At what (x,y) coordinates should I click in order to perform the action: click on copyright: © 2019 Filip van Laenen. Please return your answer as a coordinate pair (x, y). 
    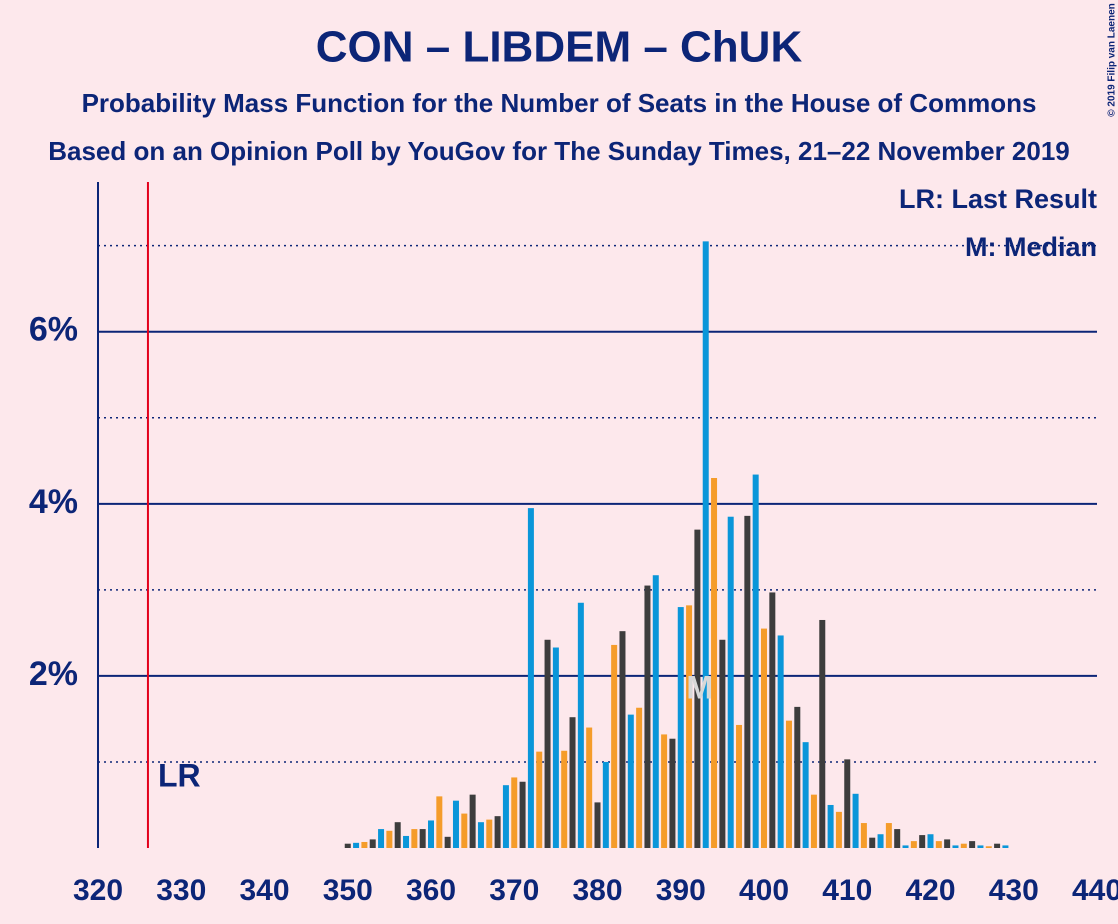
    Looking at the image, I should click on (1112, 60).